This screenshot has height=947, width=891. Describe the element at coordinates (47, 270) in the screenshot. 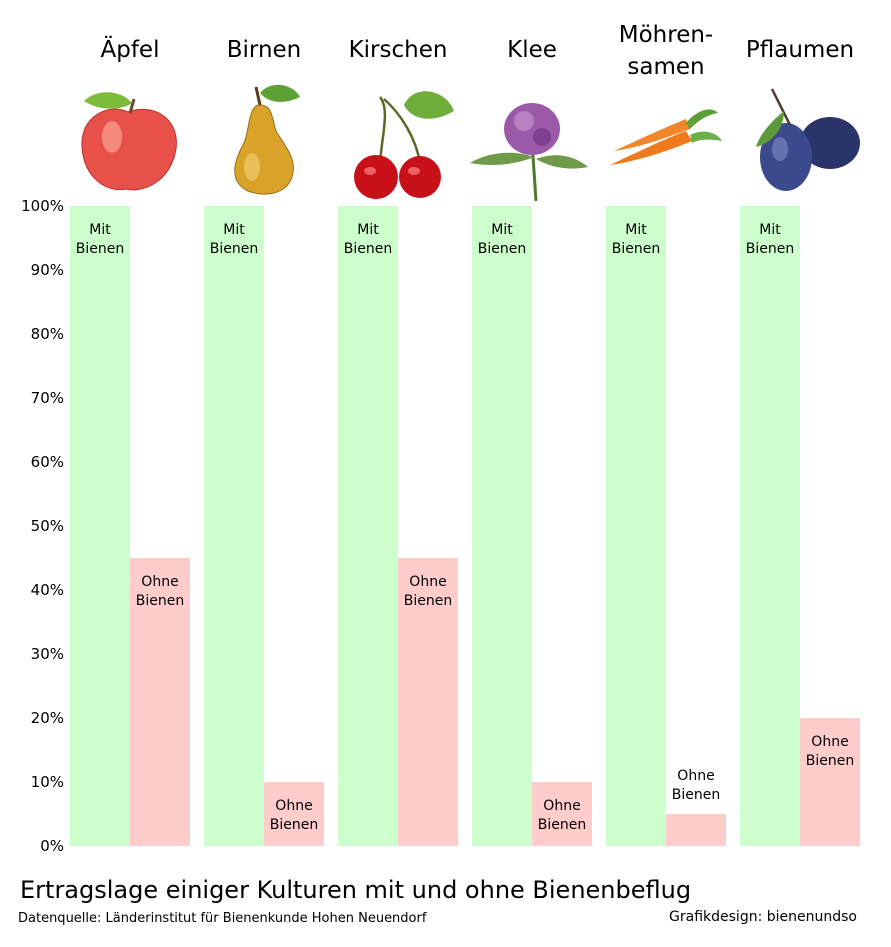

I see `y-tick-label: 90%` at that location.